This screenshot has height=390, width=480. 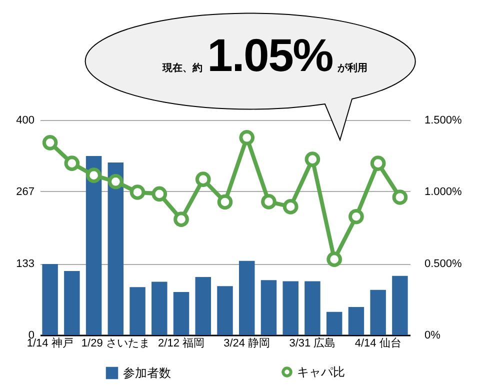 What do you see at coordinates (432, 336) in the screenshot?
I see `y2-tick-label: 0%` at bounding box center [432, 336].